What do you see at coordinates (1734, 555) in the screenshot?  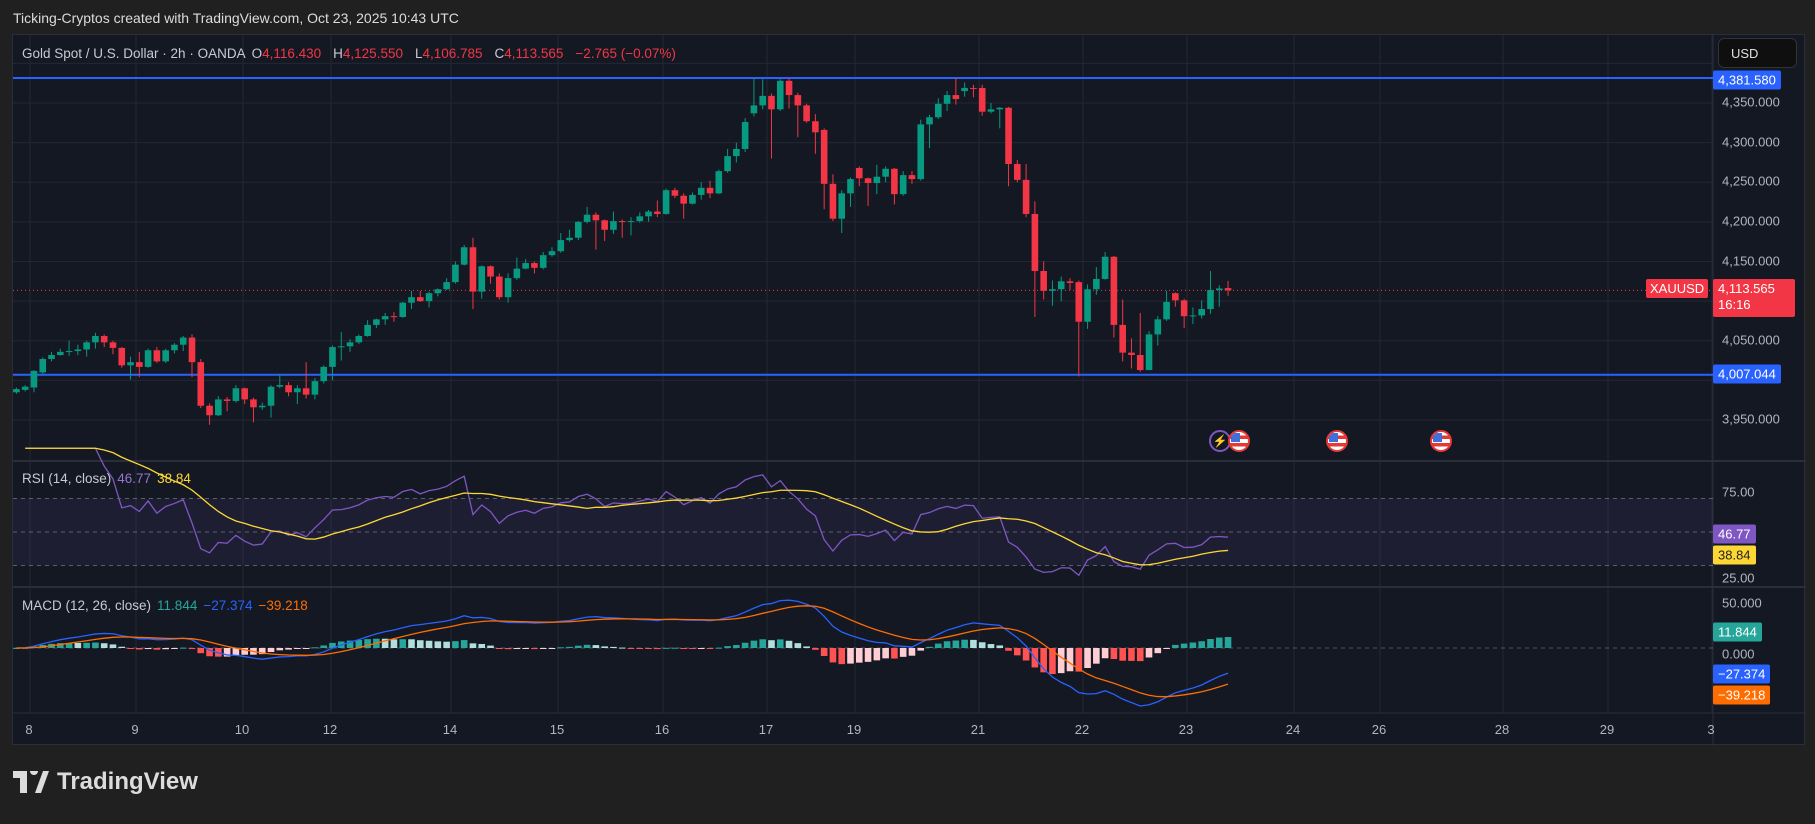 I see `rsi-ma-label: 38.84` at bounding box center [1734, 555].